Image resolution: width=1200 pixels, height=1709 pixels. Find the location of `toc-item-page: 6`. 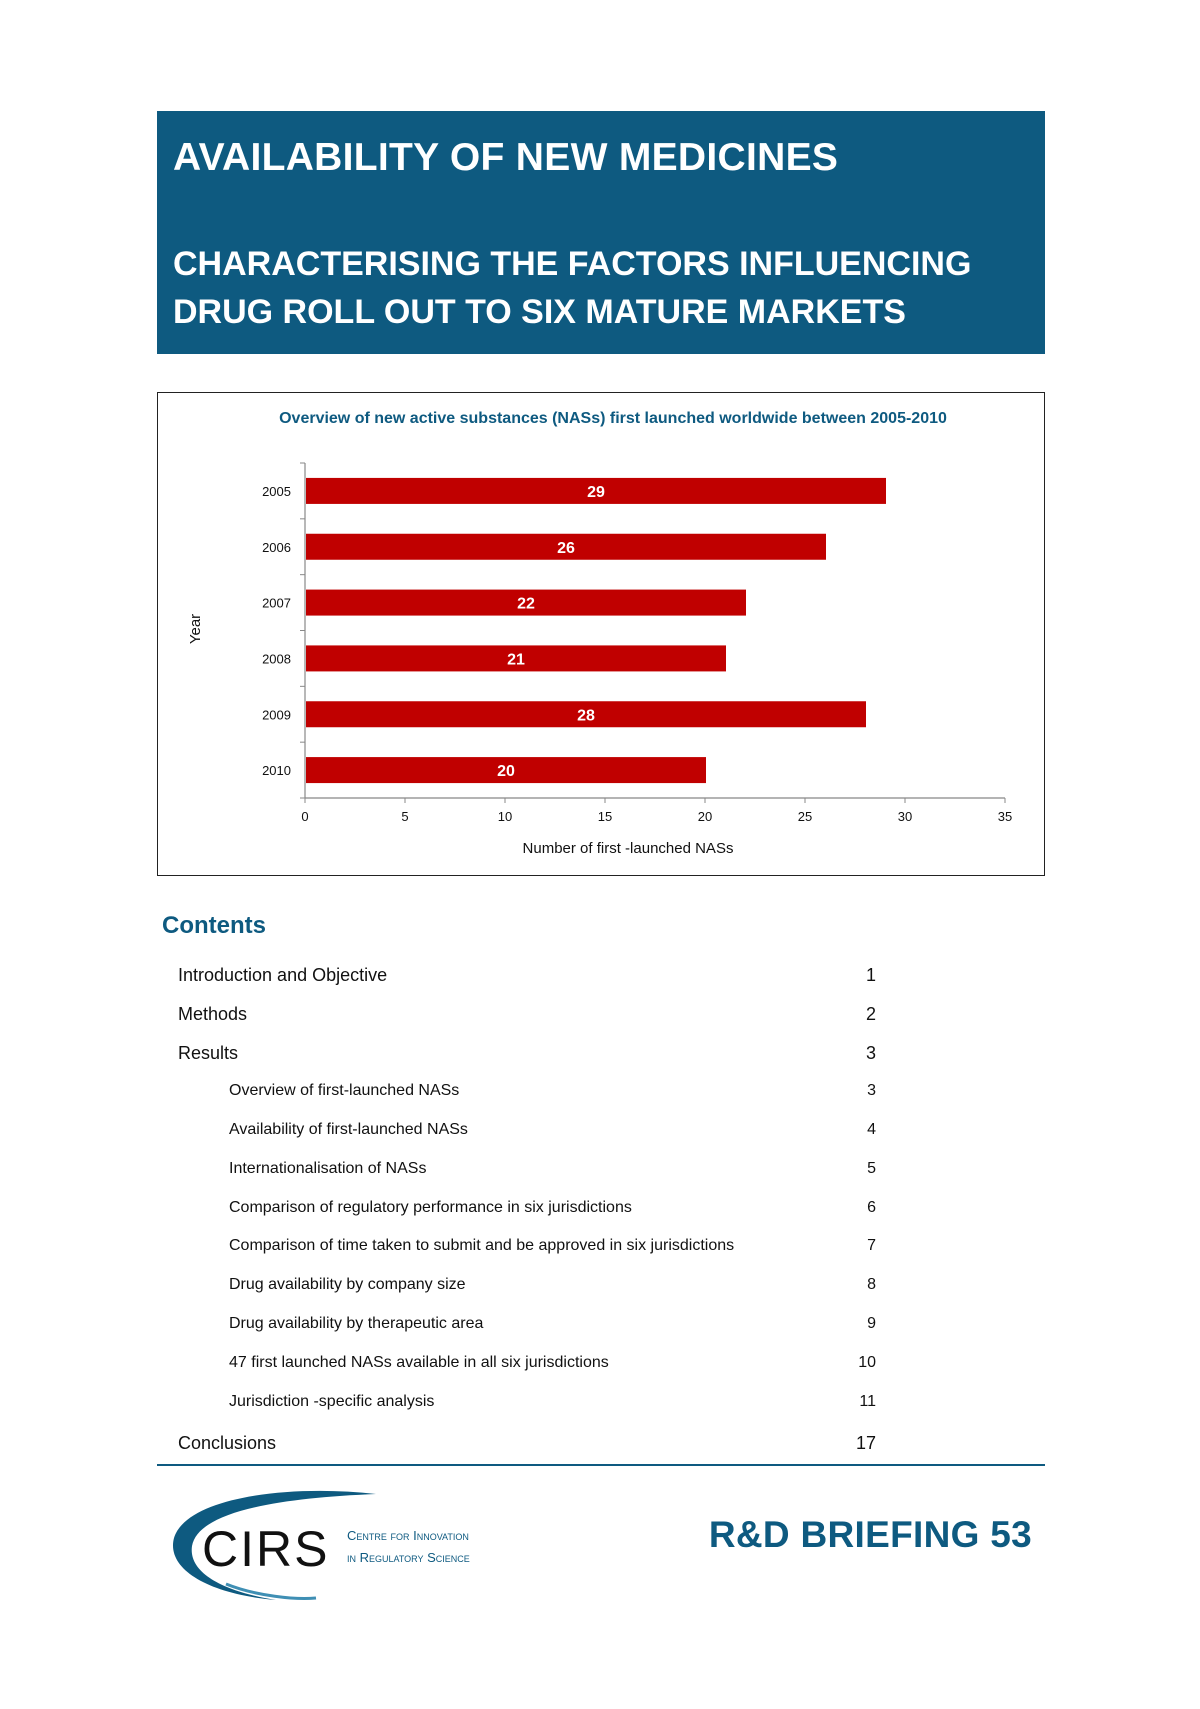

toc-item-page: 6 is located at coordinates (871, 1207).